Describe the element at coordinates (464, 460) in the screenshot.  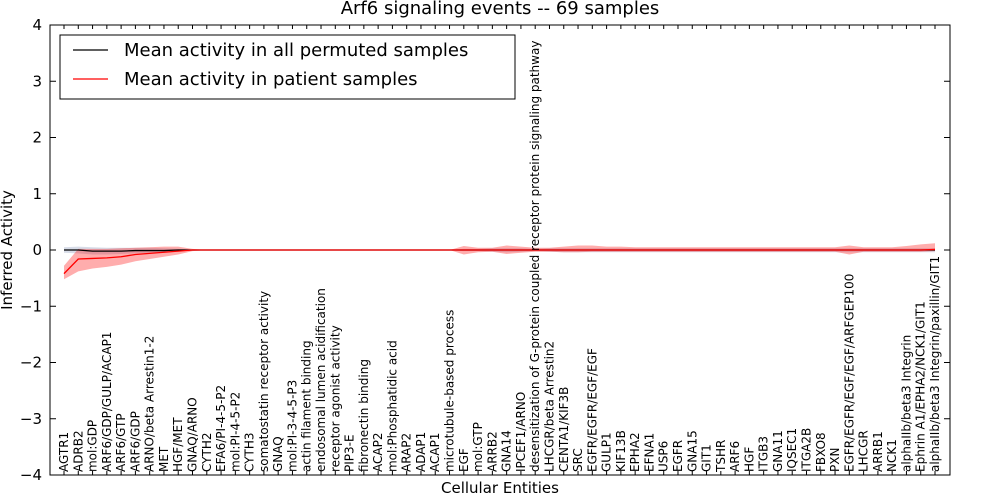
I see `x-tick-label: EGF` at that location.